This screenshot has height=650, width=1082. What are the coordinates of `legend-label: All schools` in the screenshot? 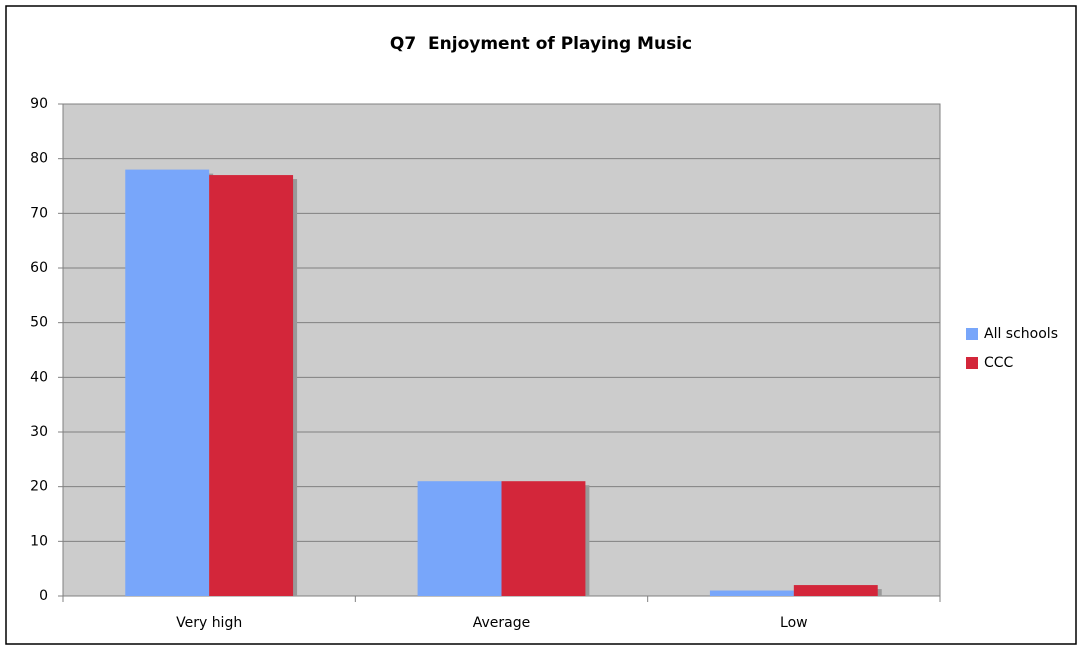 It's located at (1021, 334).